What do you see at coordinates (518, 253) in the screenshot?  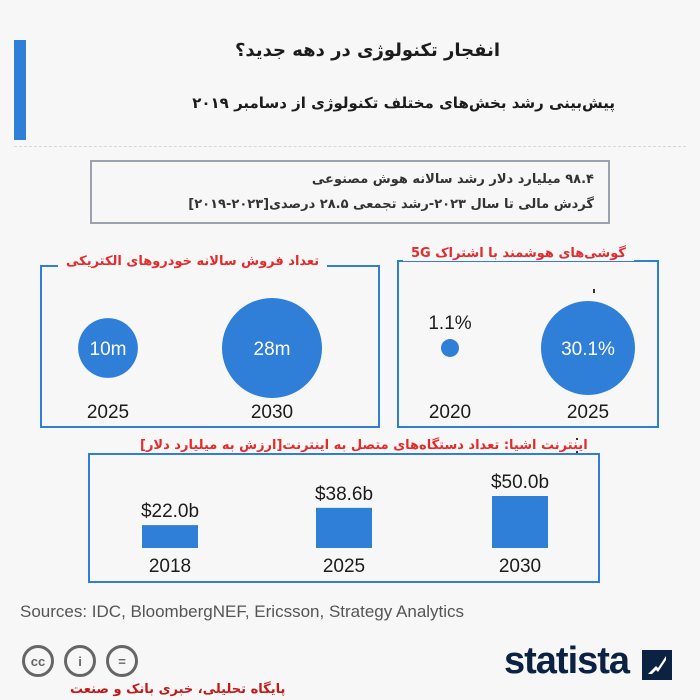 I see `phones-5g-title: گوشی‌های هوشمند با اشتراک 5G` at bounding box center [518, 253].